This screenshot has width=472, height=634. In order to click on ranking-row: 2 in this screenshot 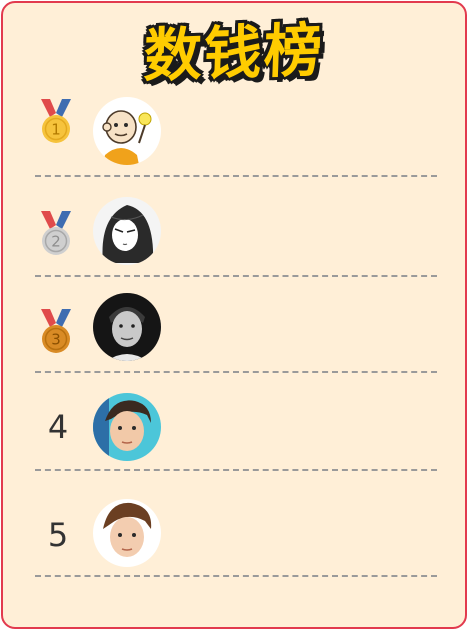, I will do `click(234, 235)`.